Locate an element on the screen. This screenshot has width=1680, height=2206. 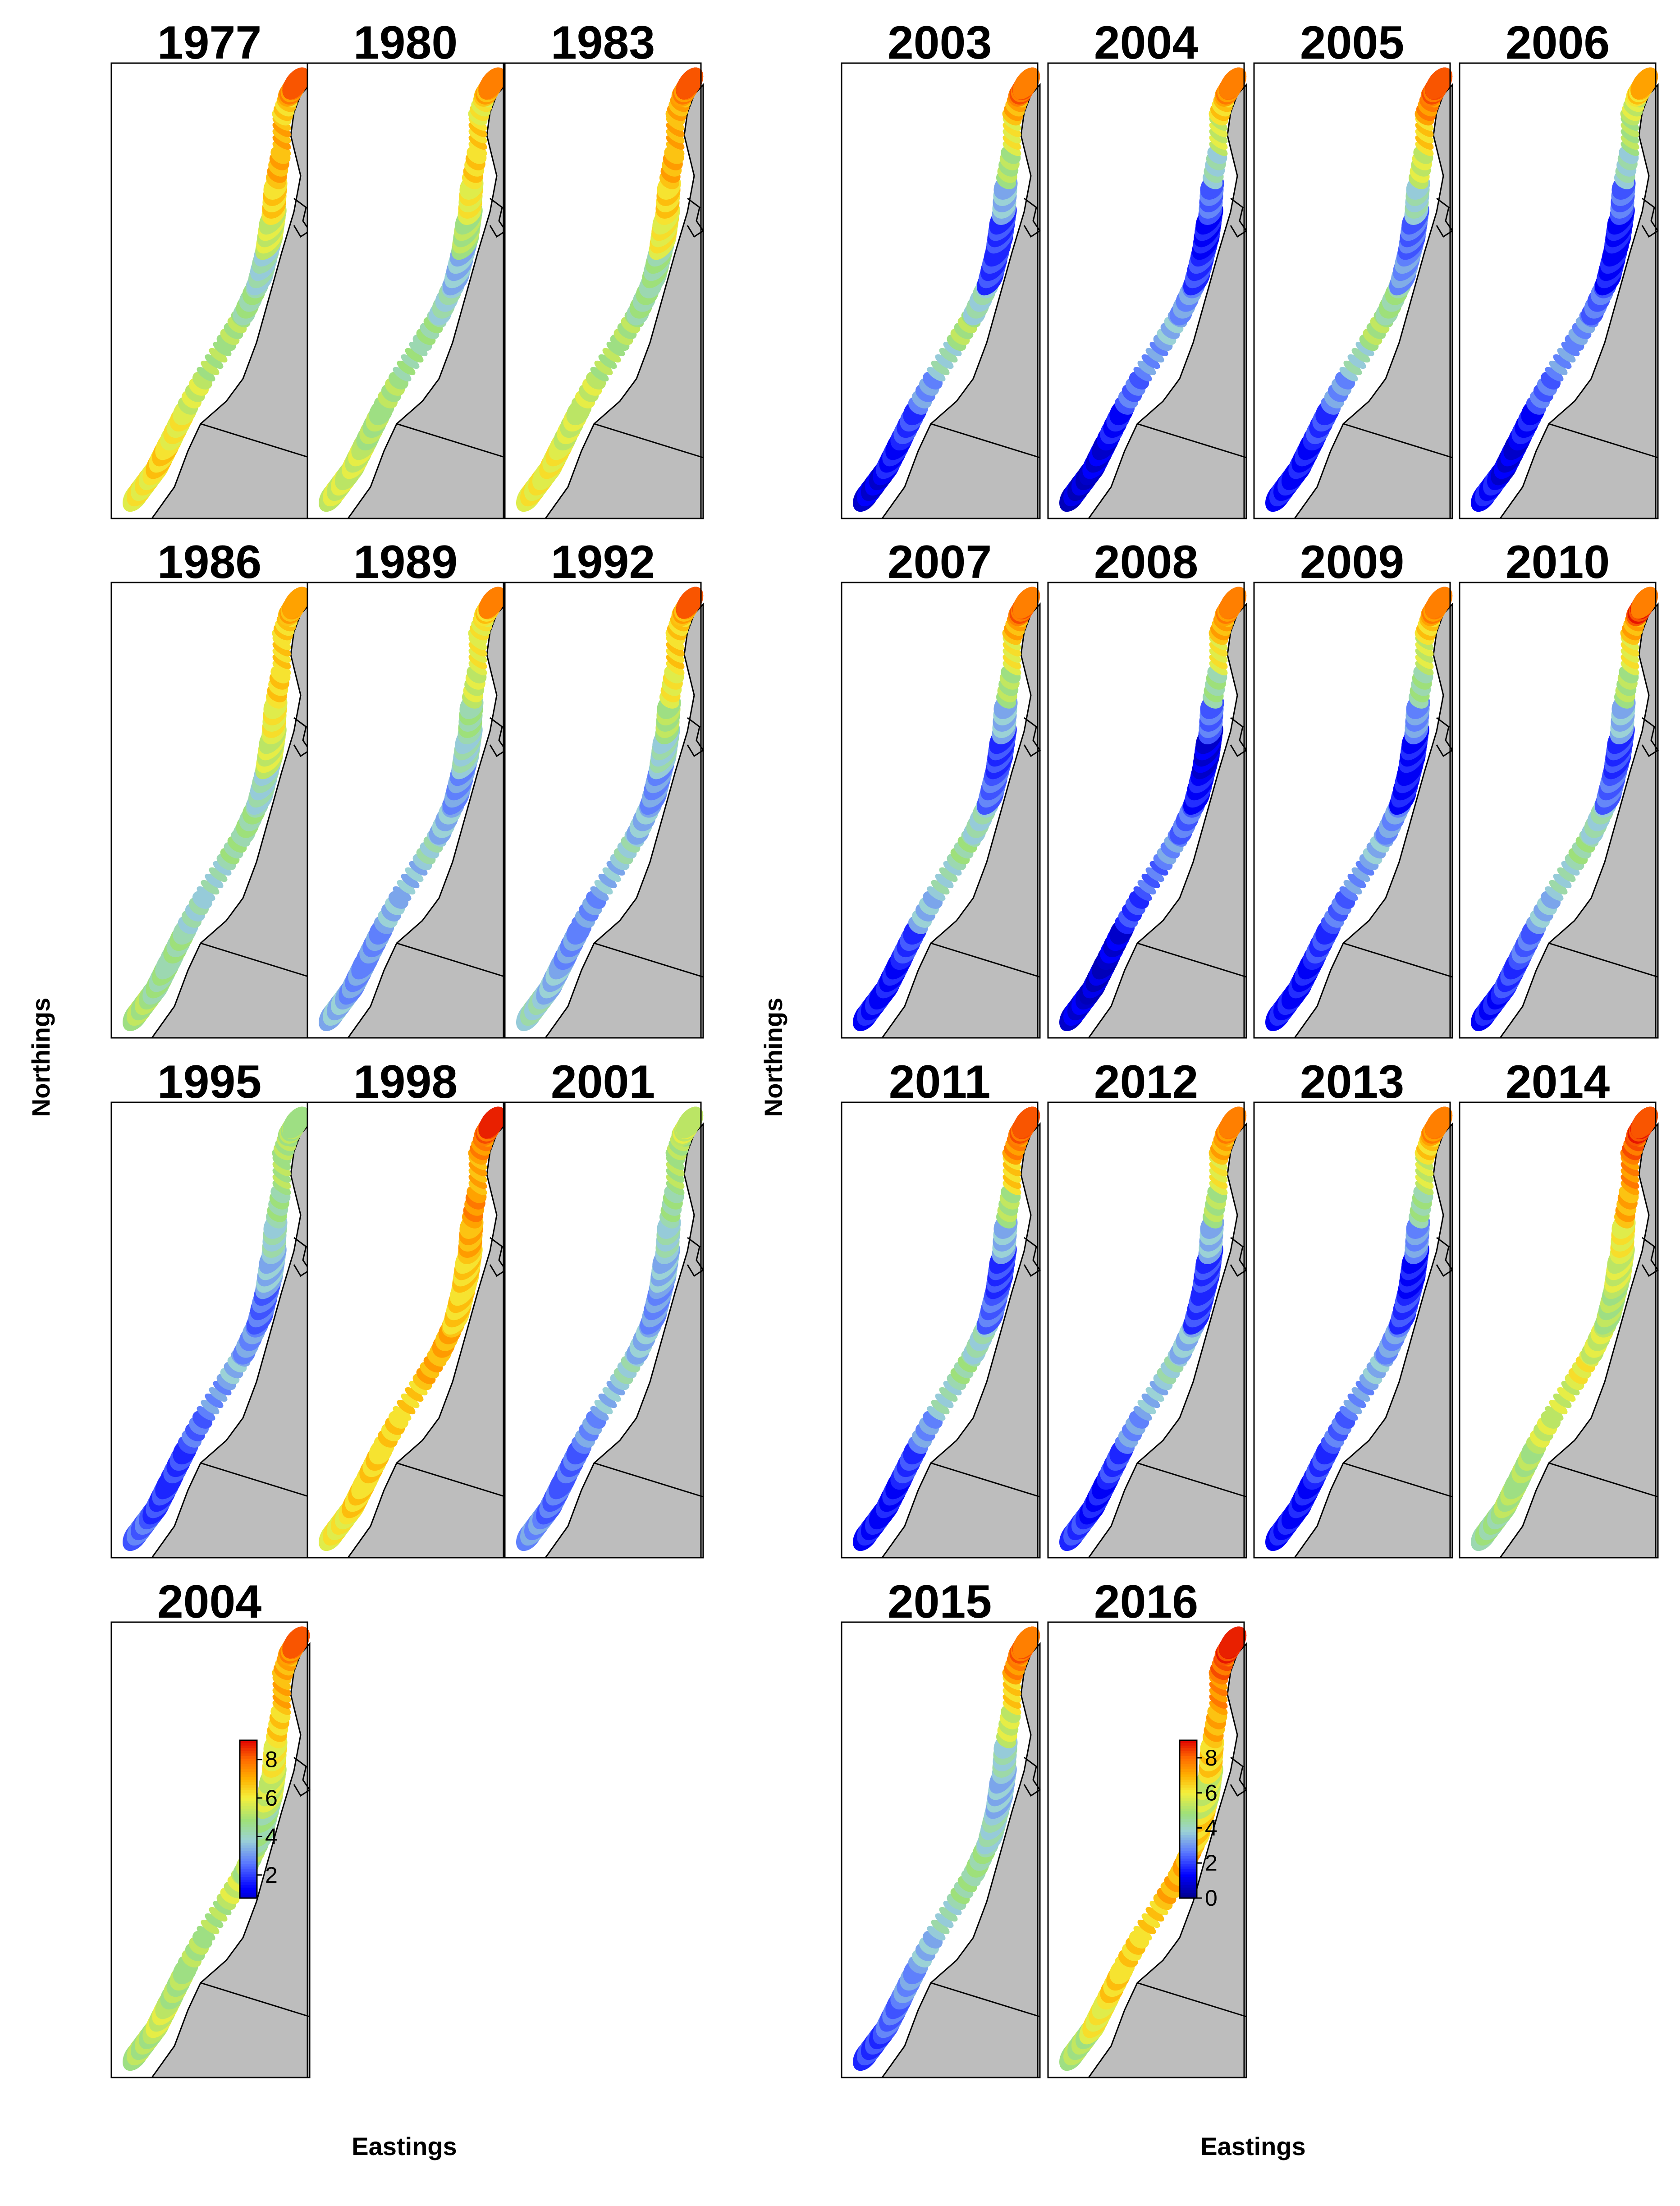
panel-year-title: 2015 is located at coordinates (940, 1602).